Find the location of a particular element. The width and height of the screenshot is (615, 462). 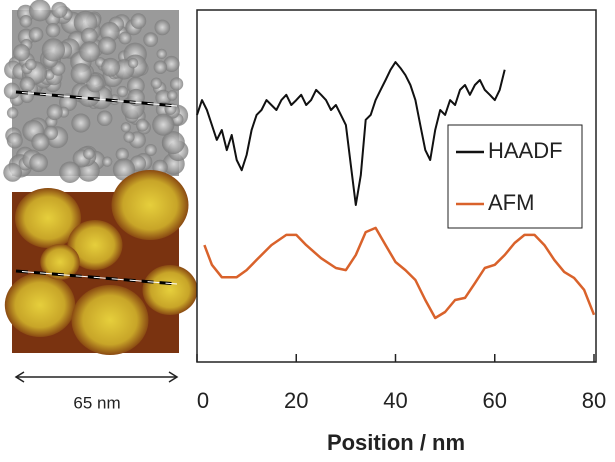

scale-label: 65 nm is located at coordinates (96, 402).